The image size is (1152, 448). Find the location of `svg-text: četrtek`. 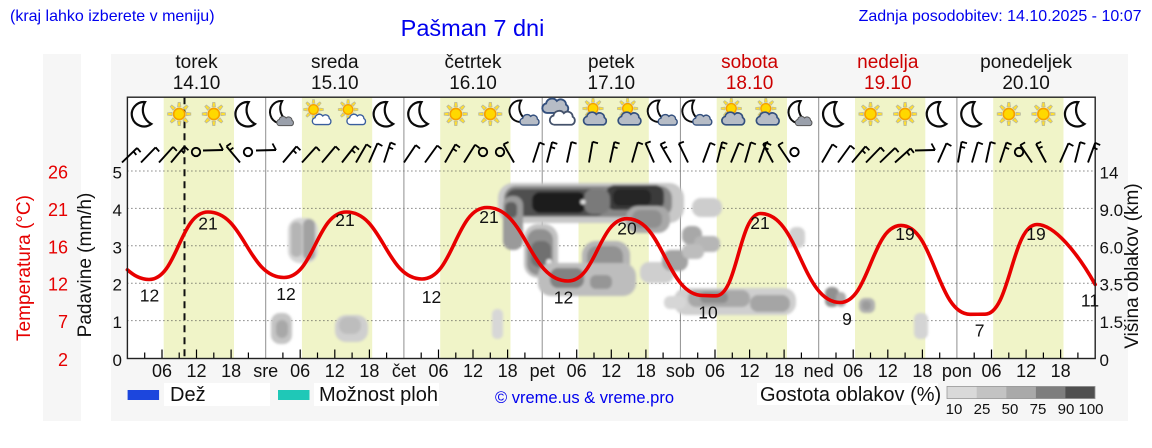

svg-text: četrtek is located at coordinates (473, 62).